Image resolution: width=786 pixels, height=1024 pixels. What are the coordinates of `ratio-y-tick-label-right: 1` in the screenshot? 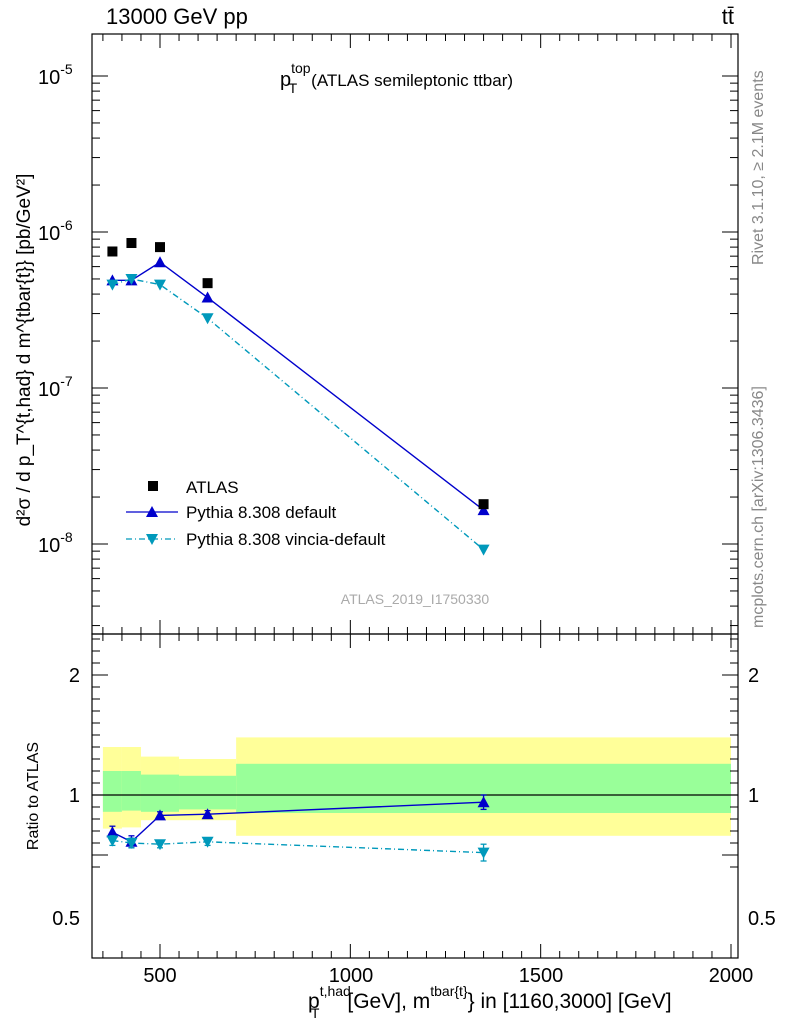 It's located at (753, 796).